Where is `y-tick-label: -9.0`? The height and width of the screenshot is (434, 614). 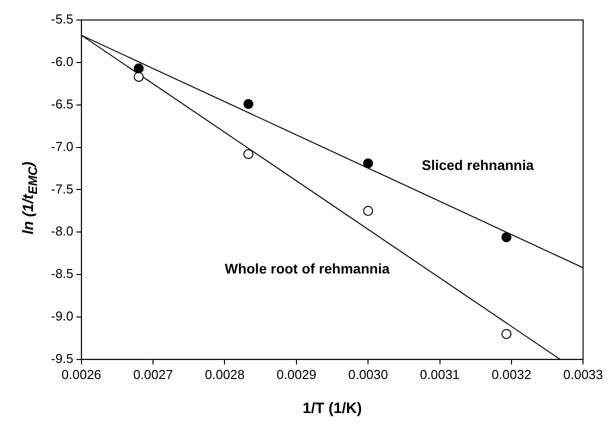
y-tick-label: -9.0 is located at coordinates (62, 316).